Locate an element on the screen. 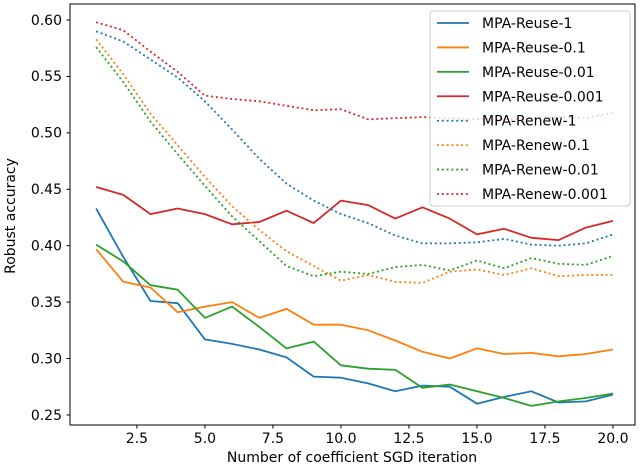  legend-label: MPA-Reuse-1 is located at coordinates (527, 24).